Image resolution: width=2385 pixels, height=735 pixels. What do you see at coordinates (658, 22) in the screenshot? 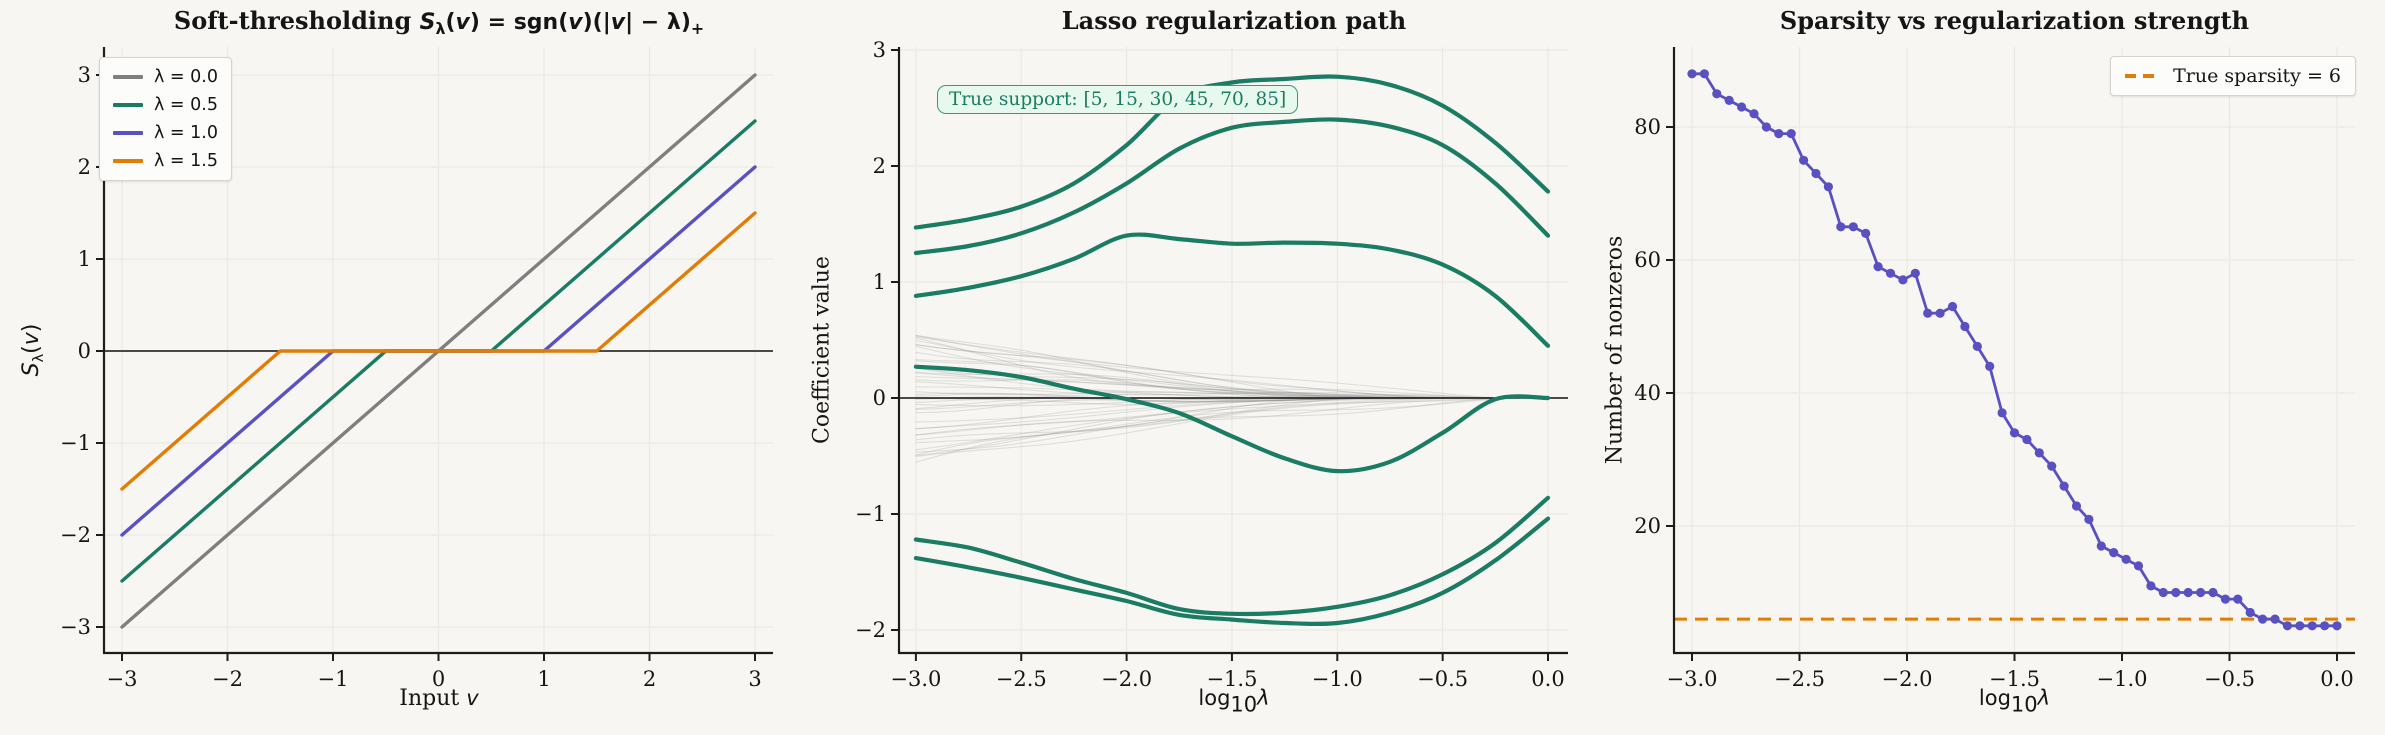
I see `title-math: | − λ)` at bounding box center [658, 22].